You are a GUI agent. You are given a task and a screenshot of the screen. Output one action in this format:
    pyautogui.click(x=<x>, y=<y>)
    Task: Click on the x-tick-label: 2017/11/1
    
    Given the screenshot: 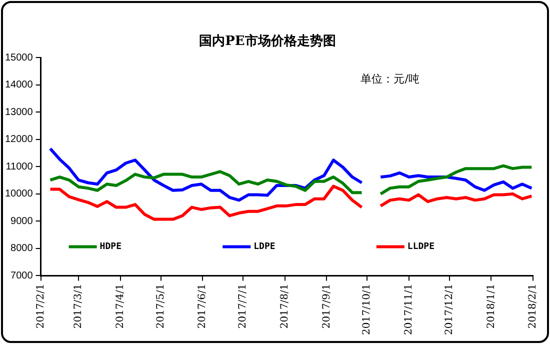 What is the action you would take?
    pyautogui.click(x=409, y=310)
    